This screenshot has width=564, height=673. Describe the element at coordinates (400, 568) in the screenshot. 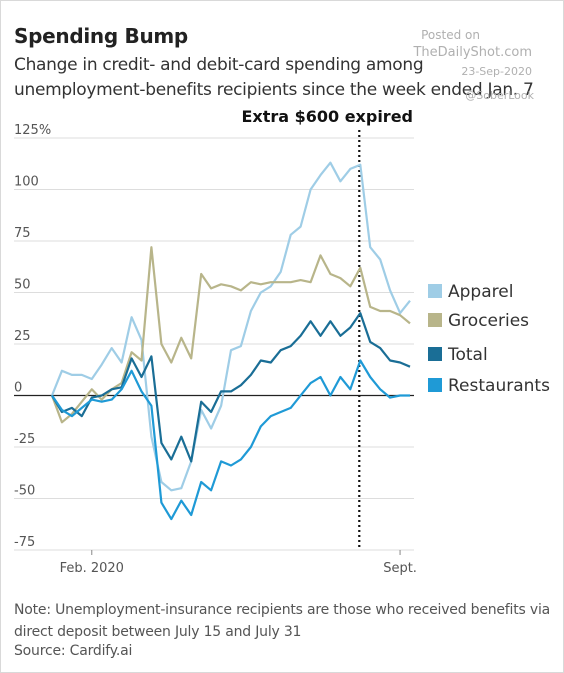

I see `x-tick-label: Sept.` at that location.